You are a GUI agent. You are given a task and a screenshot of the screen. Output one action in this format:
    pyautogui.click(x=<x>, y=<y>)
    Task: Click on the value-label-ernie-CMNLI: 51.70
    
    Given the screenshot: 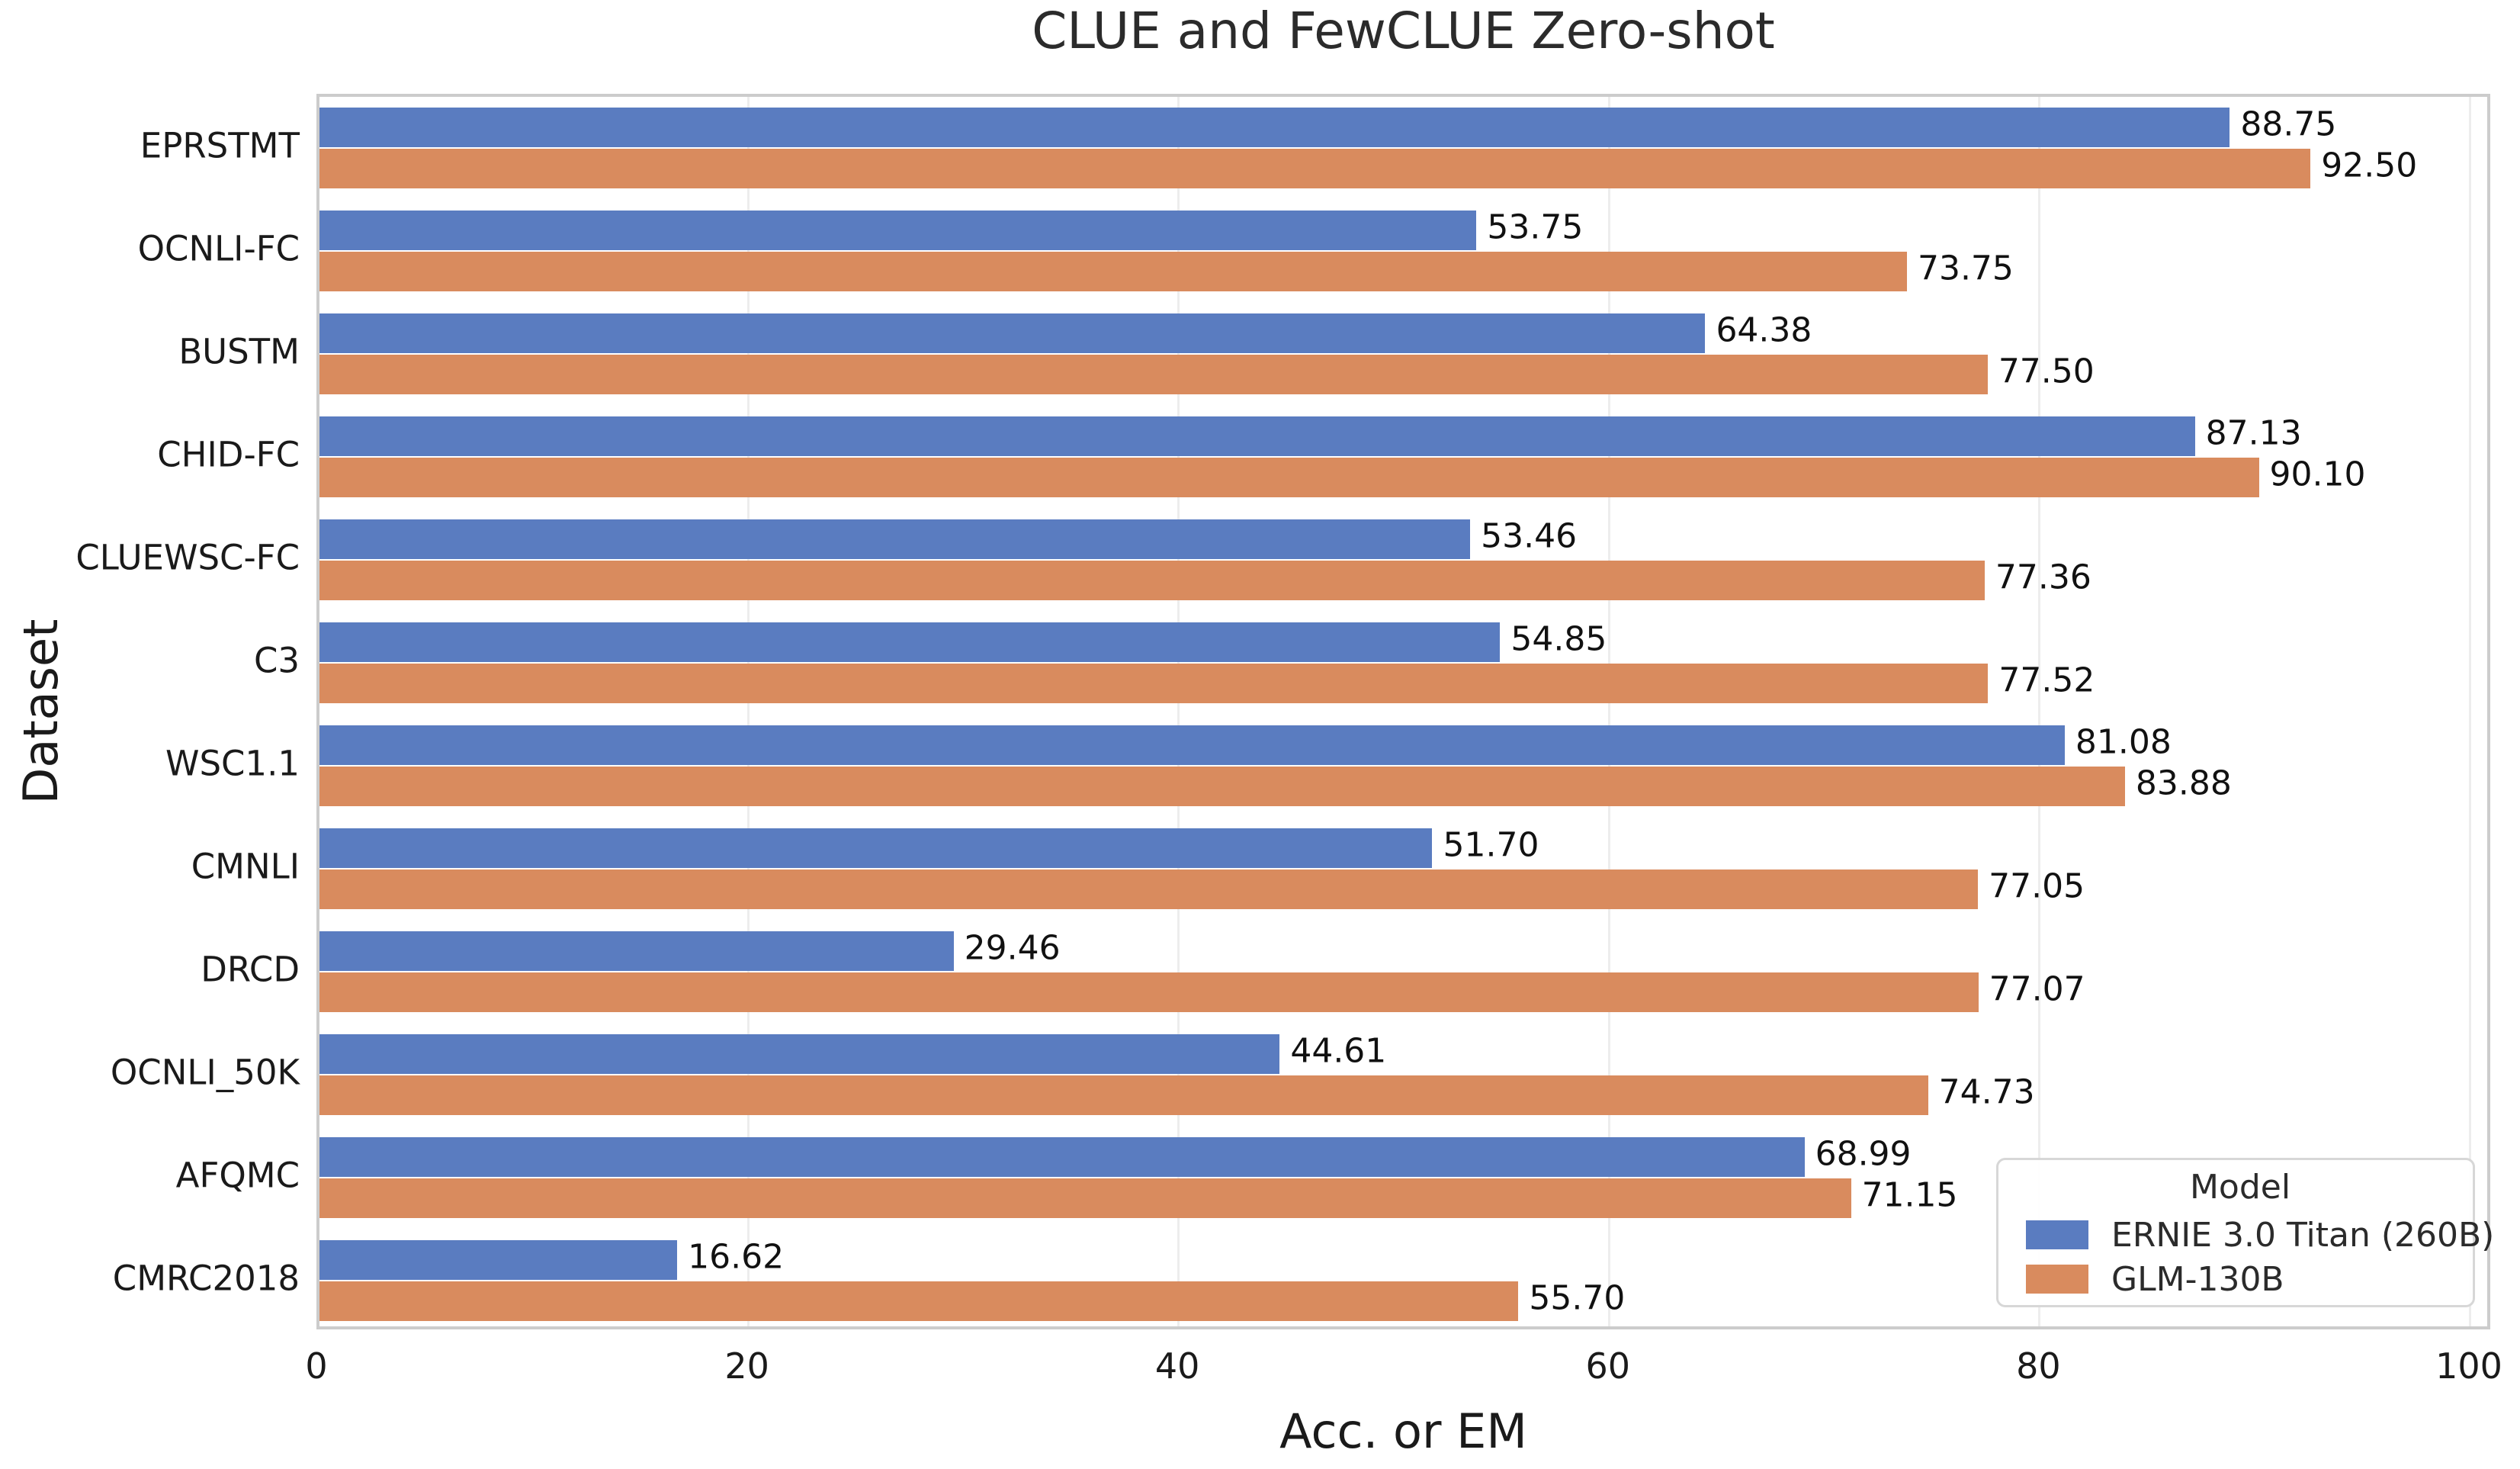 What is the action you would take?
    pyautogui.click(x=1491, y=845)
    